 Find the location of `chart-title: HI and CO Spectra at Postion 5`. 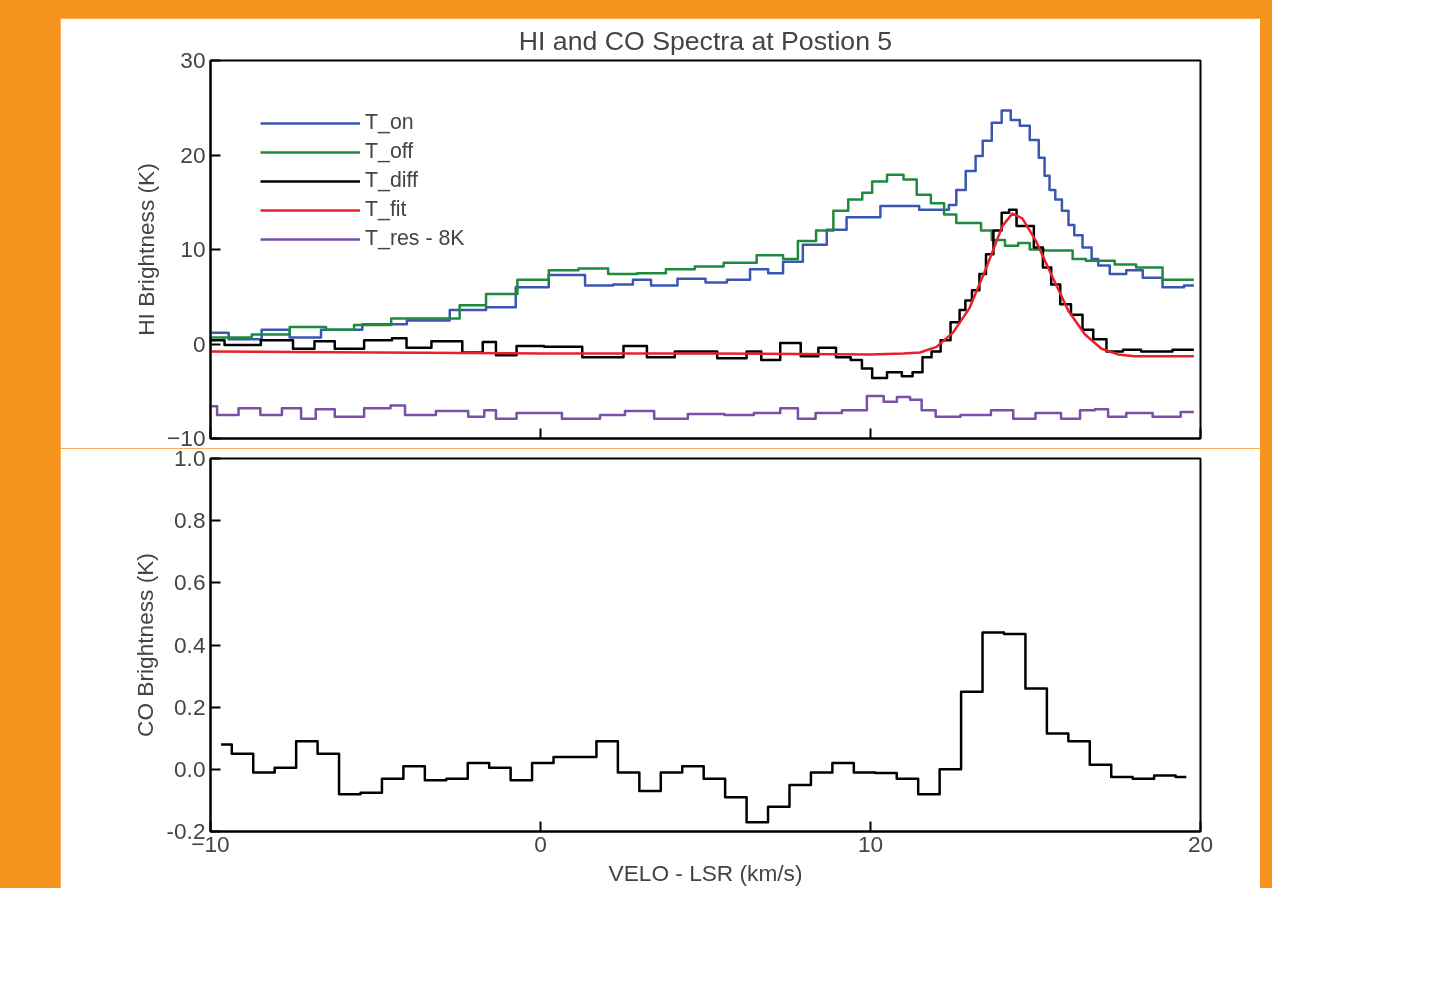

chart-title: HI and CO Spectra at Postion 5 is located at coordinates (705, 40).